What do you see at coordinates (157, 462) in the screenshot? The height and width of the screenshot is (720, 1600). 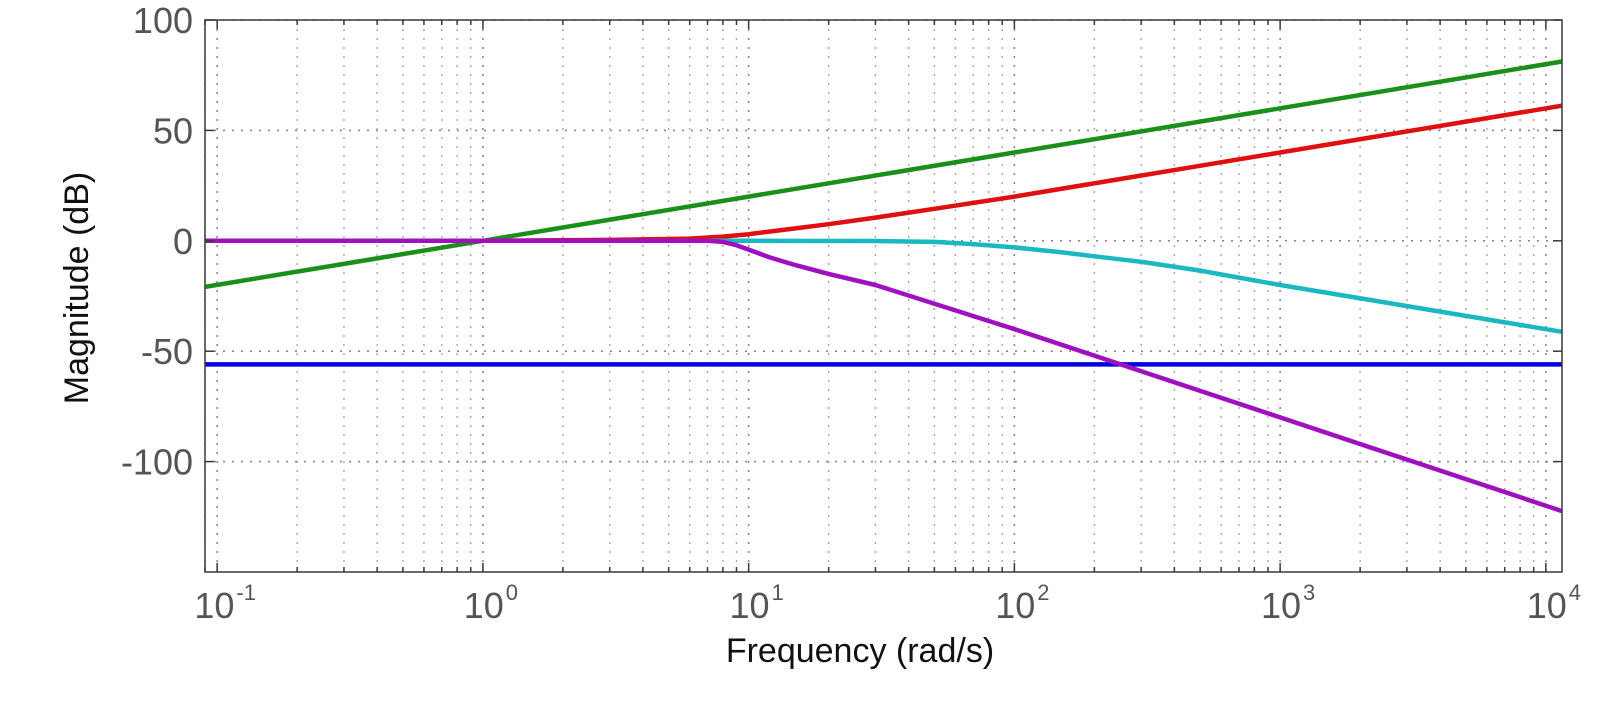 I see `y-tick-label: -100` at bounding box center [157, 462].